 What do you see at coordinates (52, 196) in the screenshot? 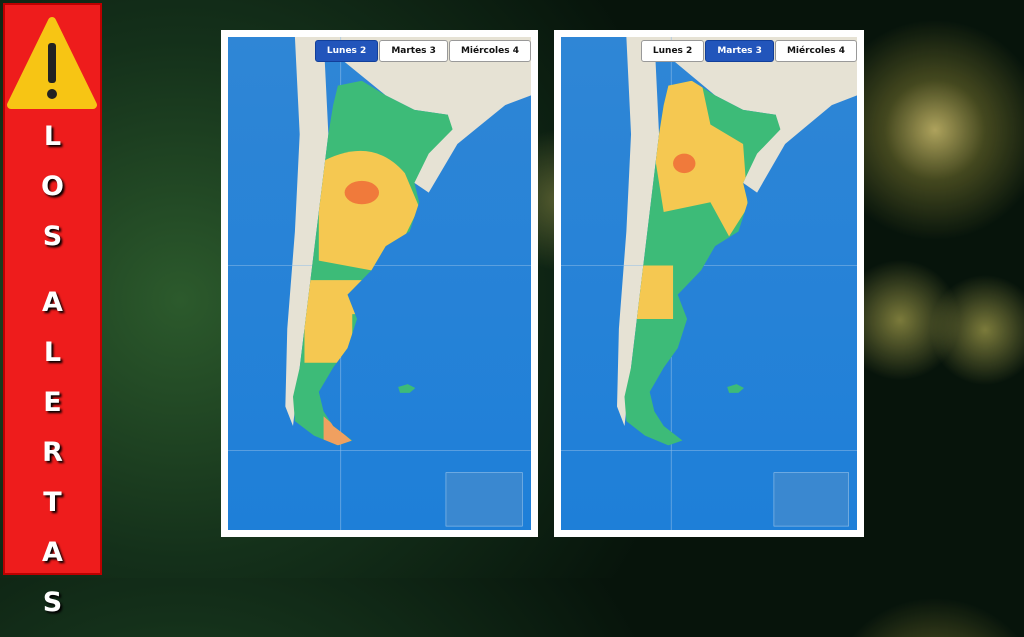
I see `banner-word: LOS` at bounding box center [52, 196].